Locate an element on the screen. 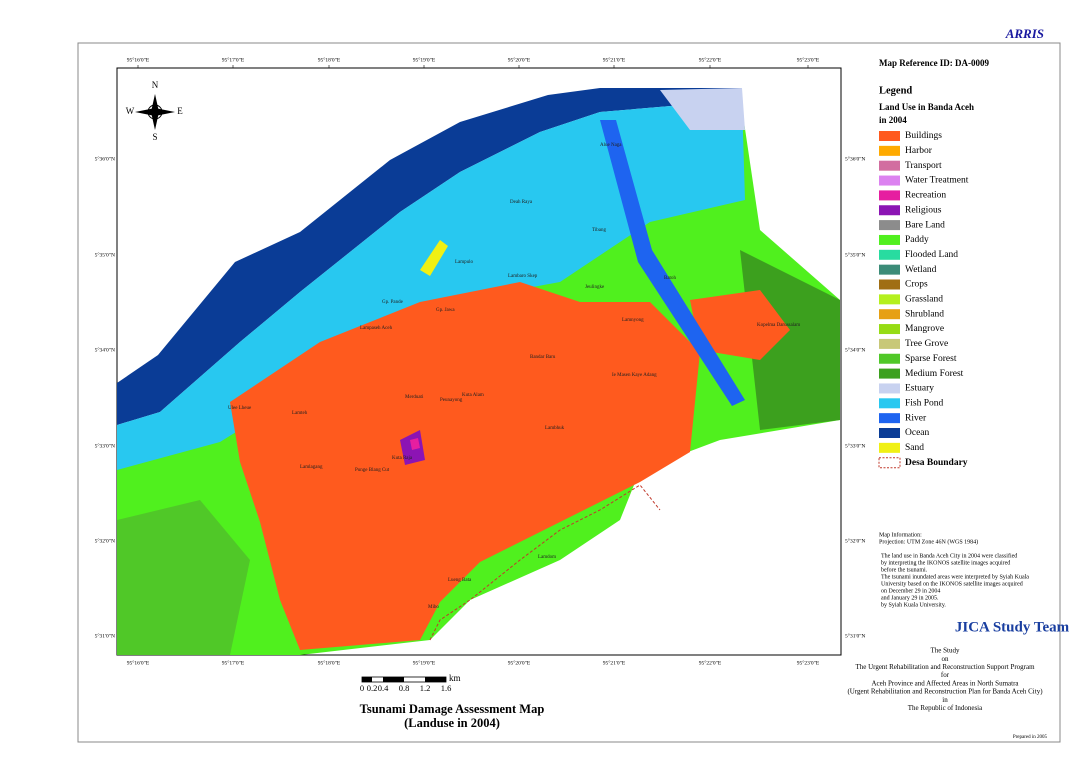 The image size is (1086, 767). legend-label: Recreation is located at coordinates (925, 196).